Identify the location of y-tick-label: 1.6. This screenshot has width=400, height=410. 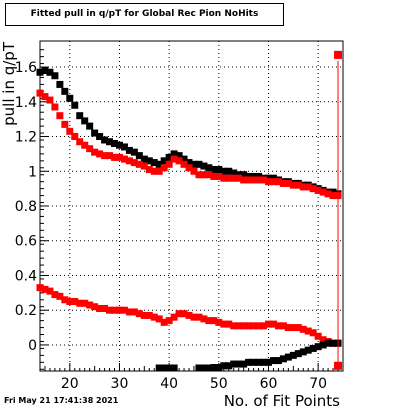
(26, 68).